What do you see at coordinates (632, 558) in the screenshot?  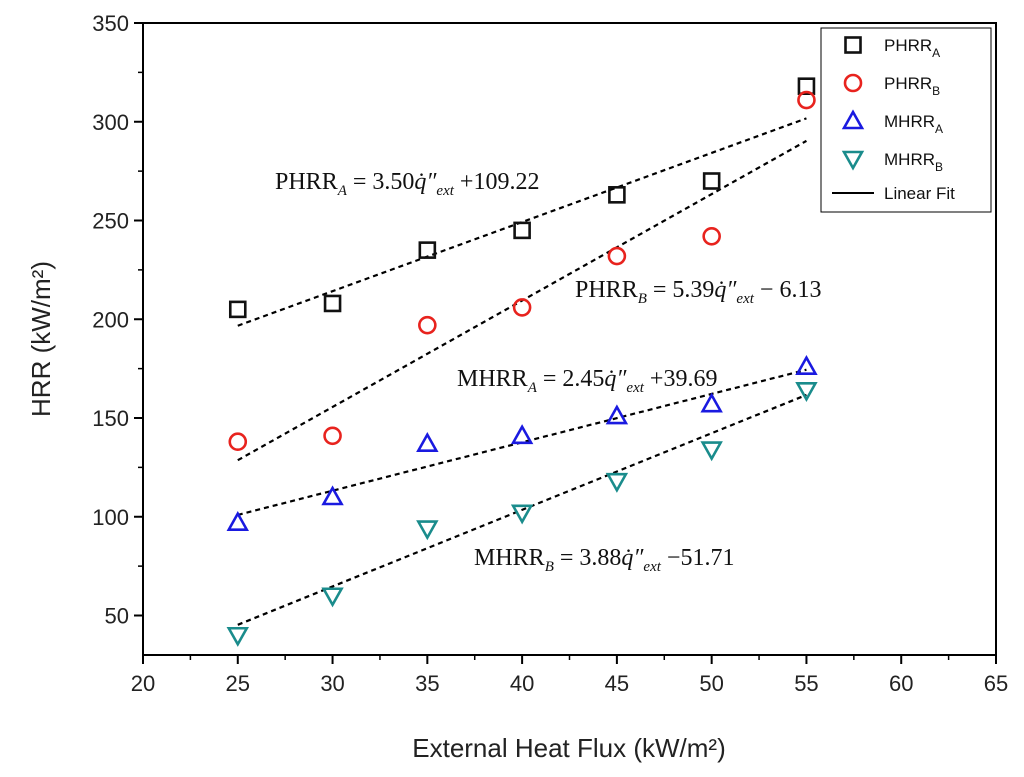 I see `eq-mhrr-b-var: q̇″` at bounding box center [632, 558].